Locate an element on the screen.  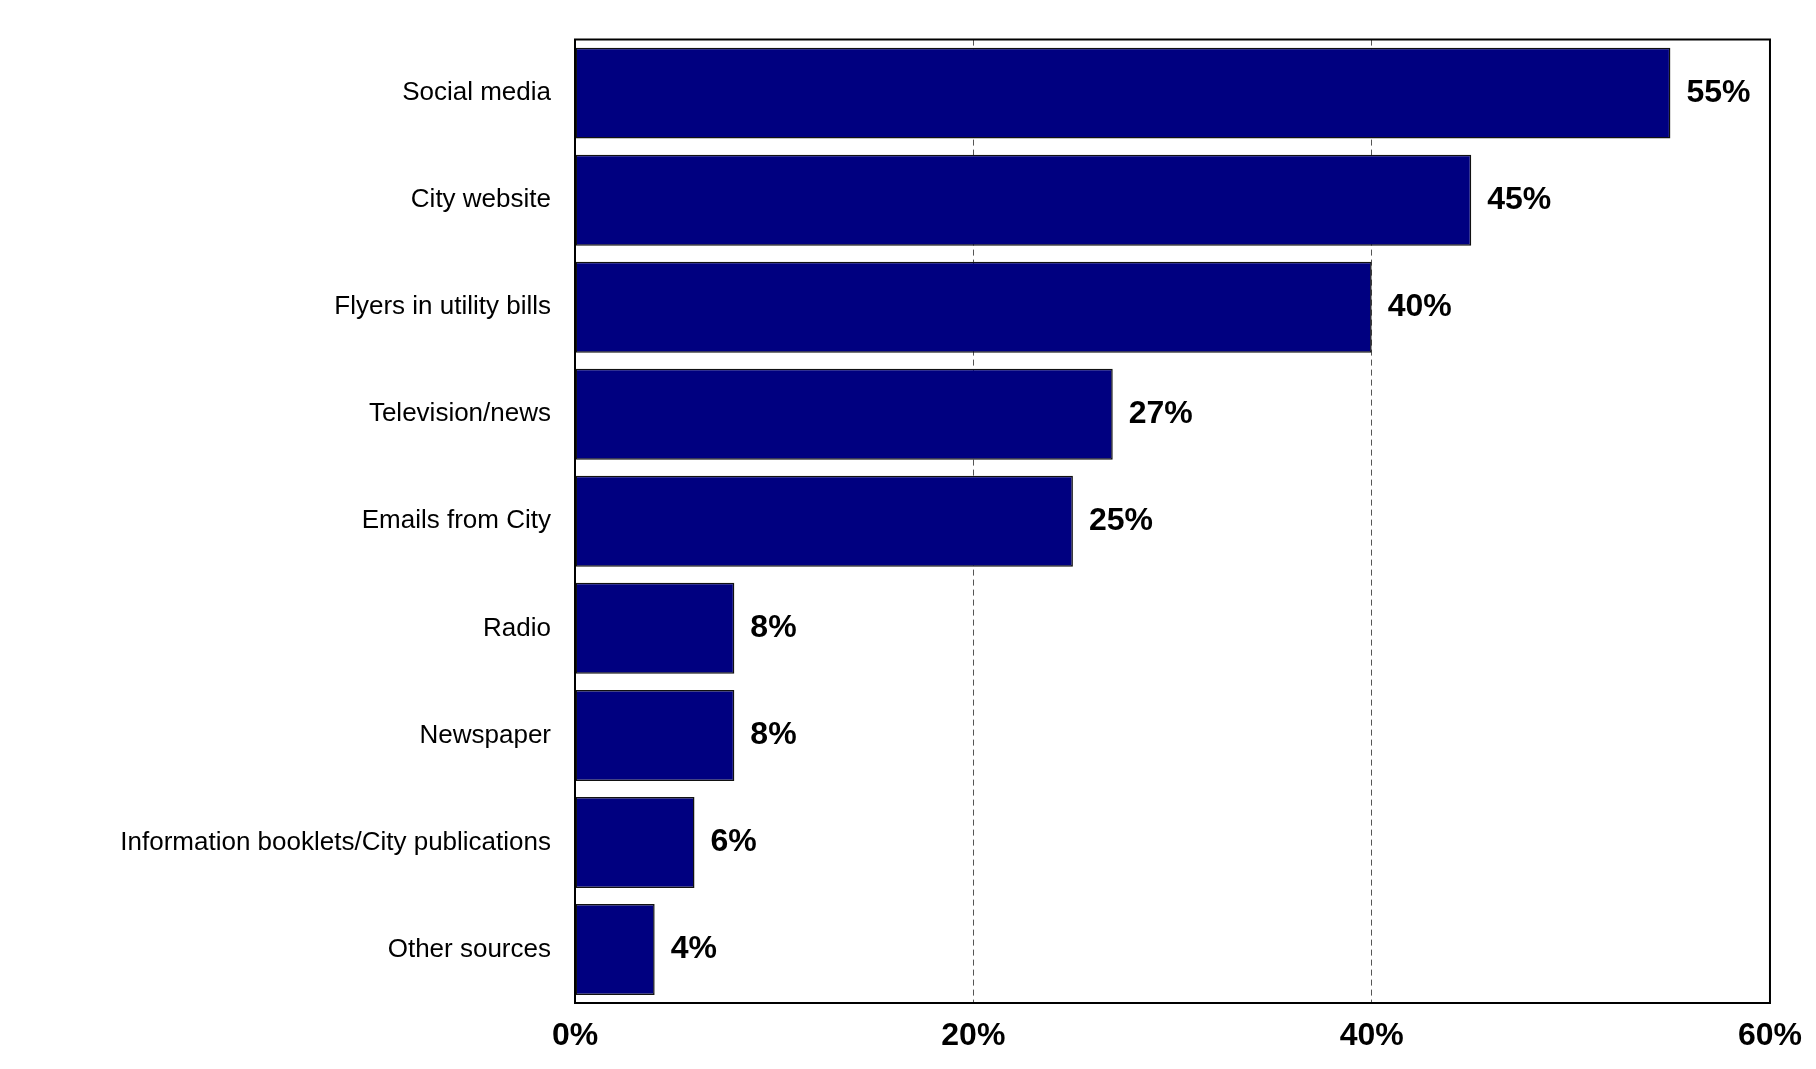
y-tick-label: Information booklets/City publications is located at coordinates (335, 840).